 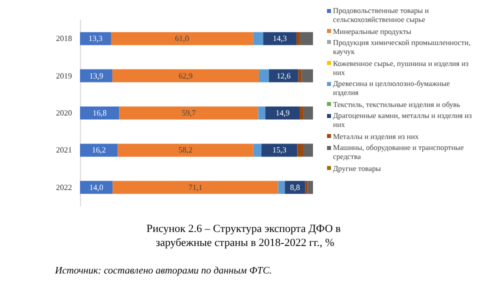 I want to click on y-tick-label: 2022, so click(x=64, y=187).